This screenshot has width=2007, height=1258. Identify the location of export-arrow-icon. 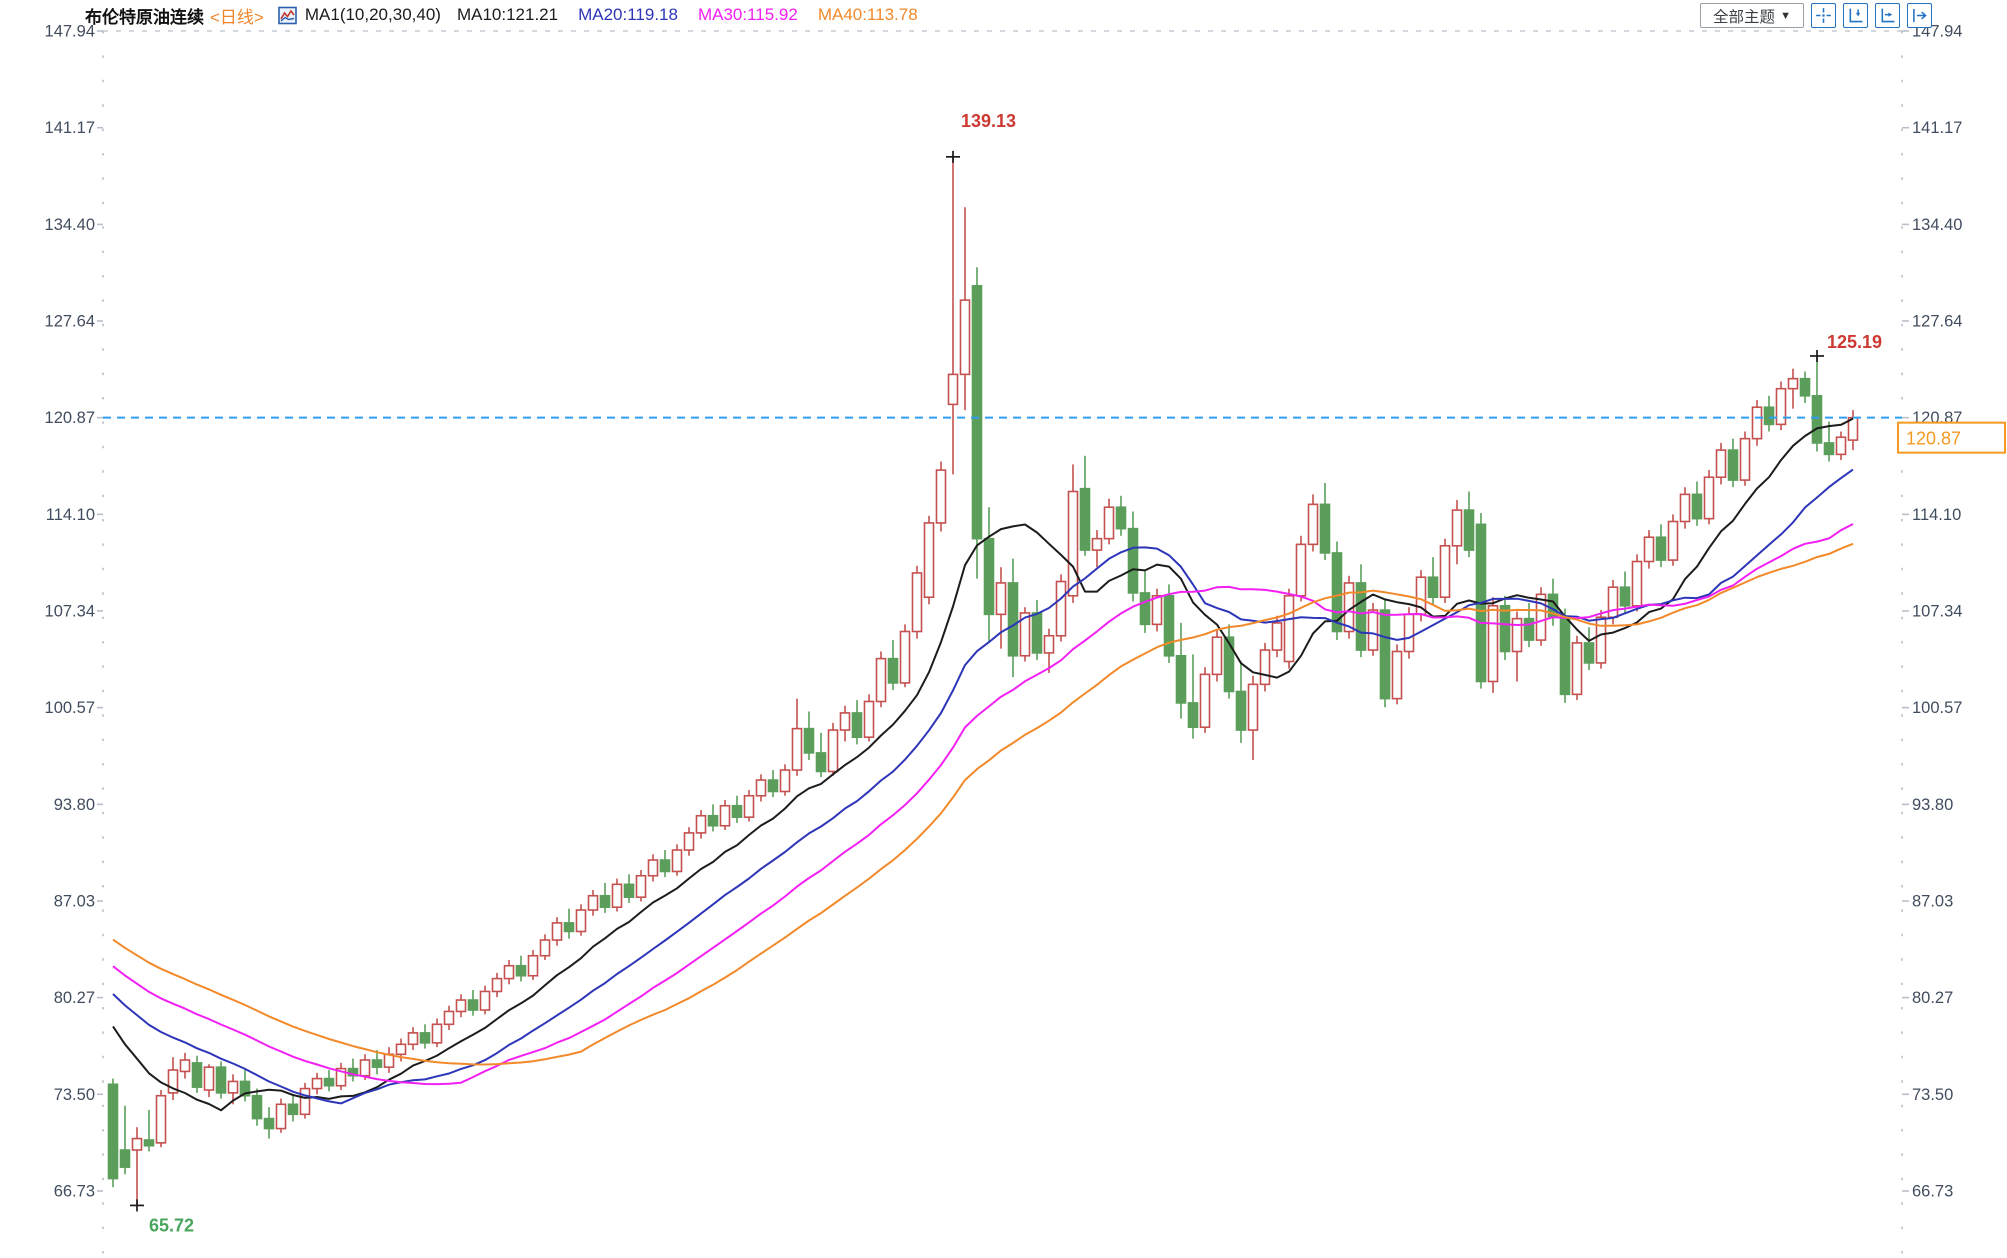
(1920, 15).